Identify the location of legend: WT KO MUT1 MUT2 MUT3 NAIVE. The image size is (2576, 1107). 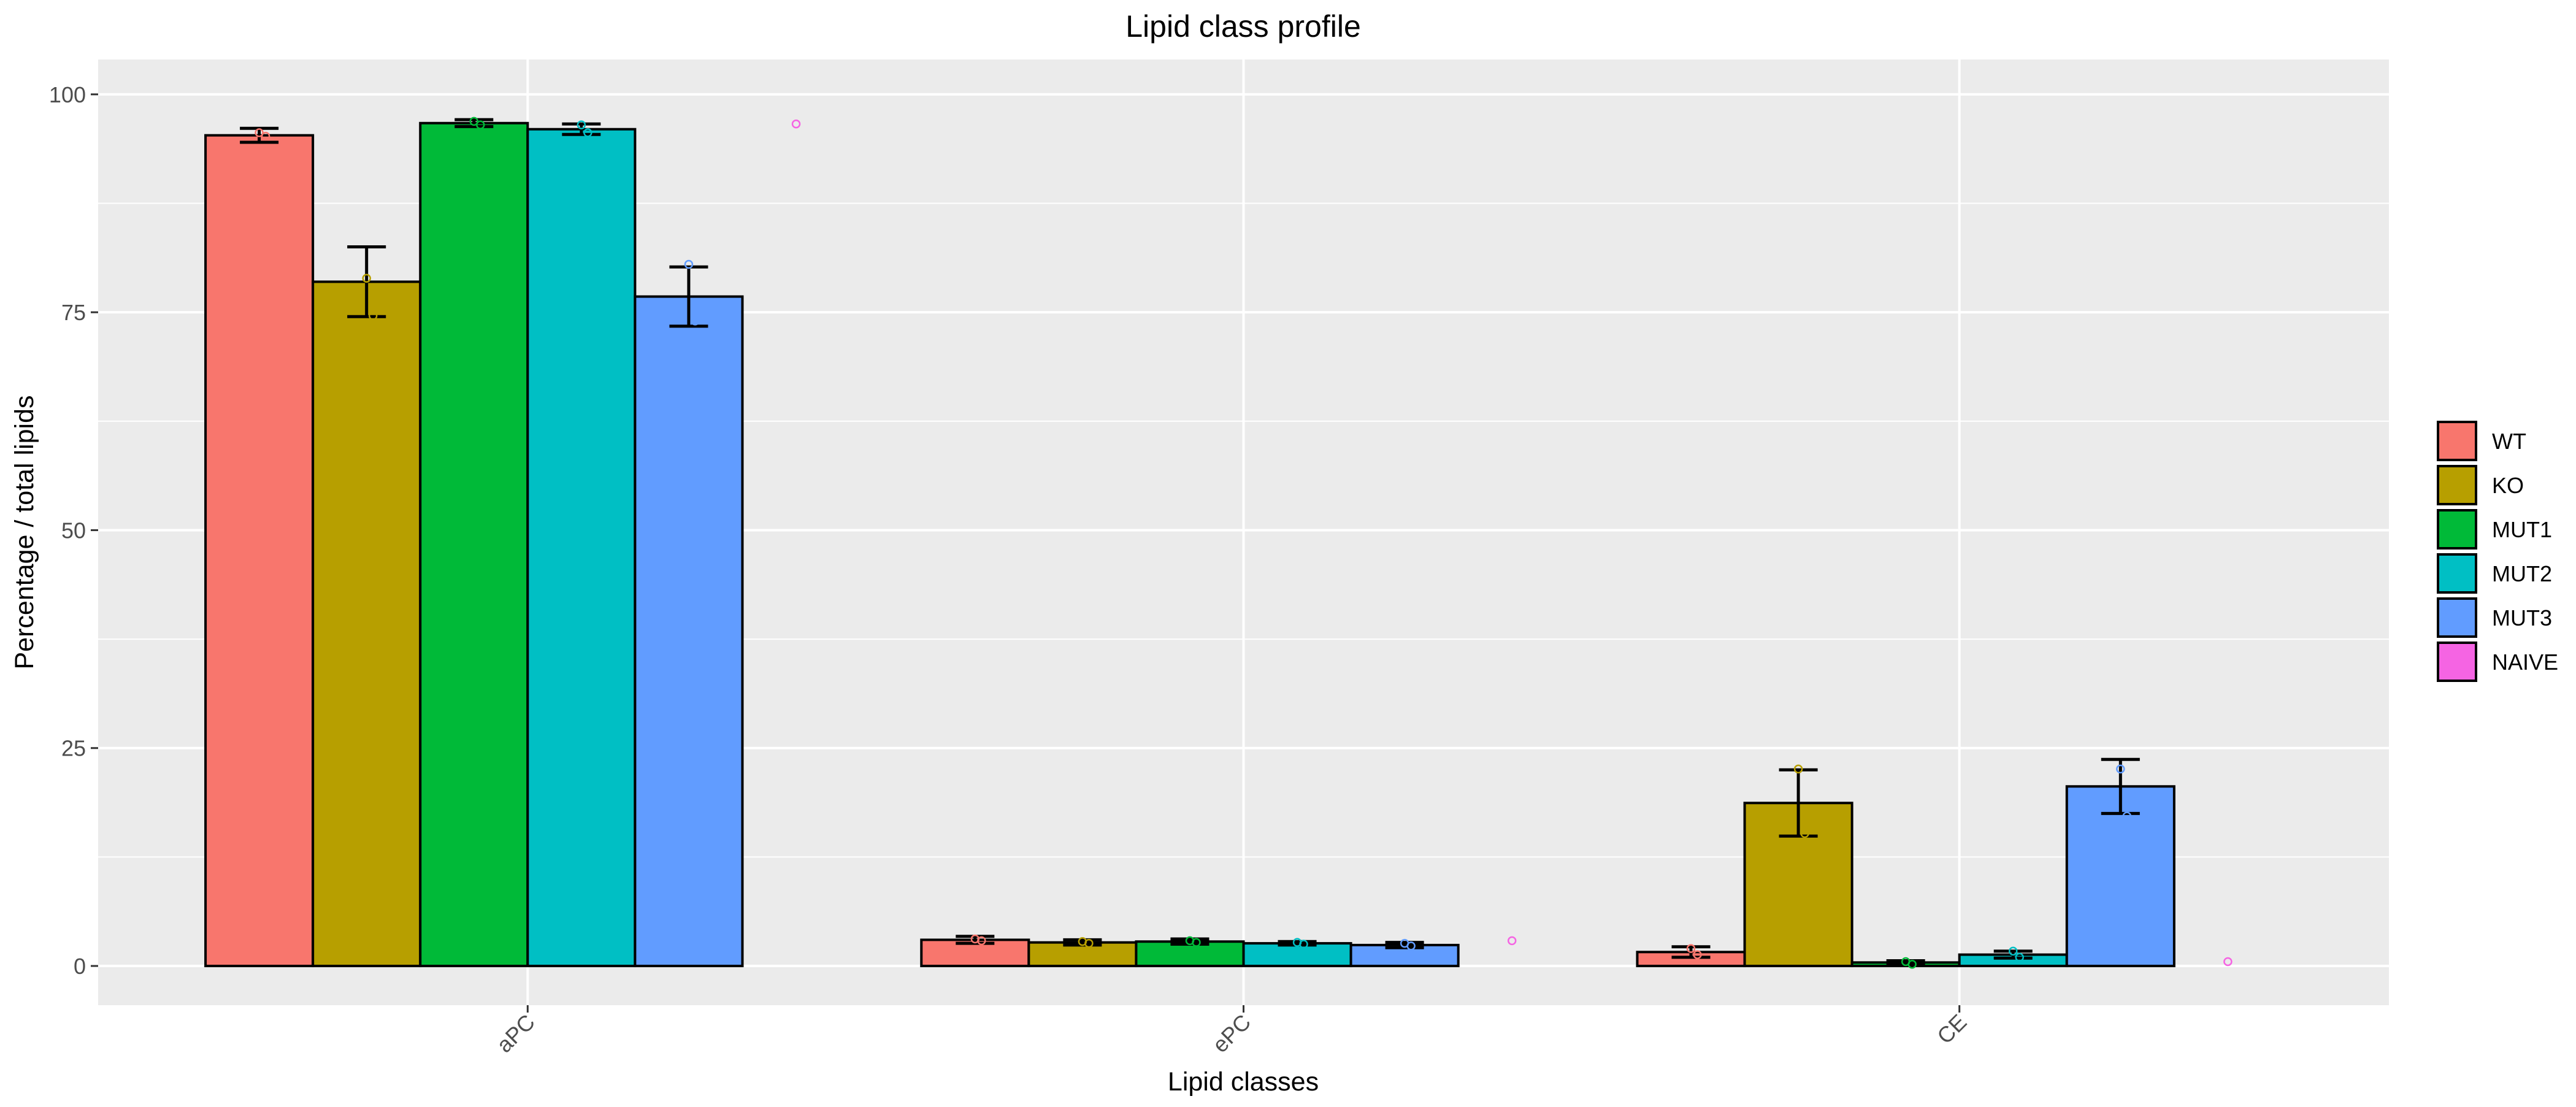
(2497, 551).